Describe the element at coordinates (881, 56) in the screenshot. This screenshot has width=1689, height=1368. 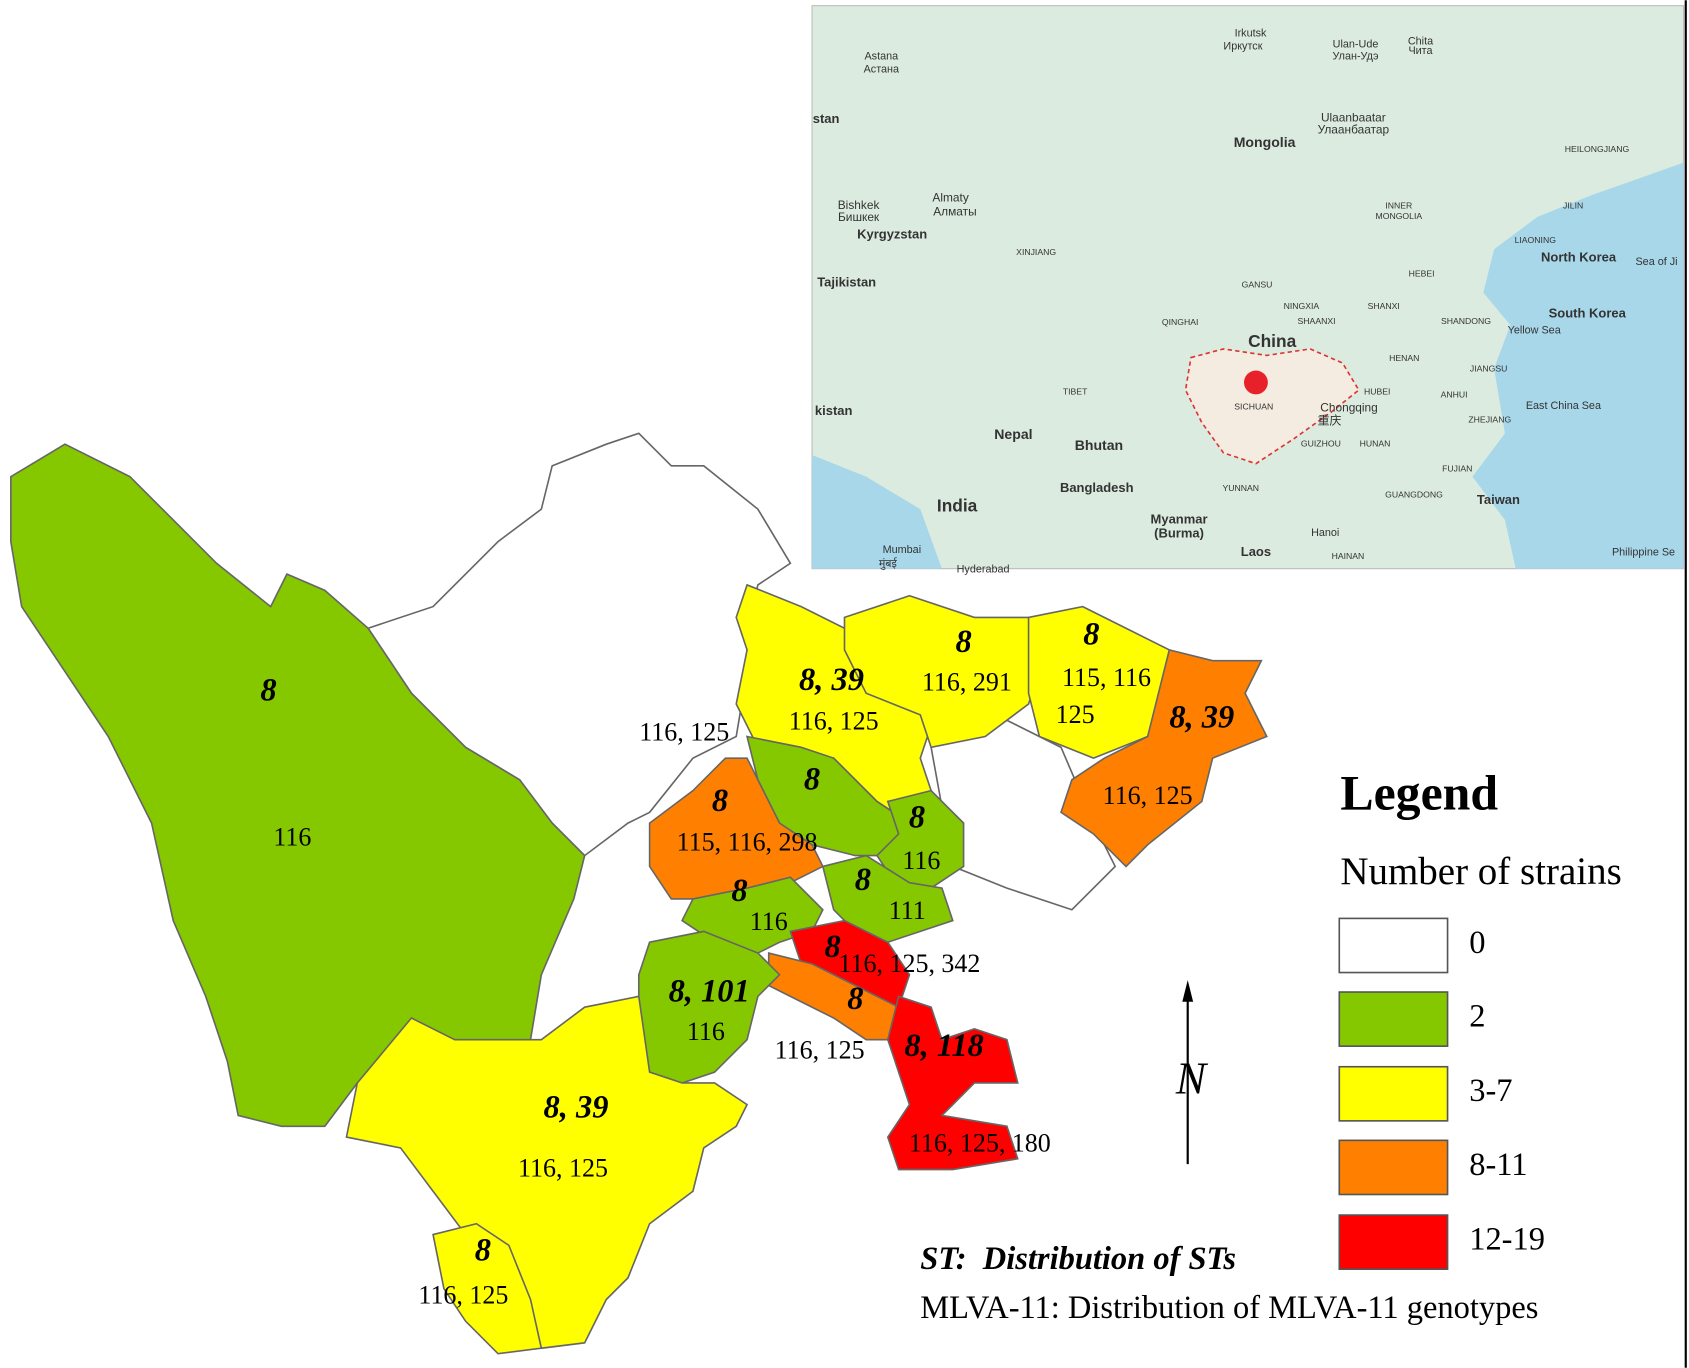
I see `inset-label: Astana` at that location.